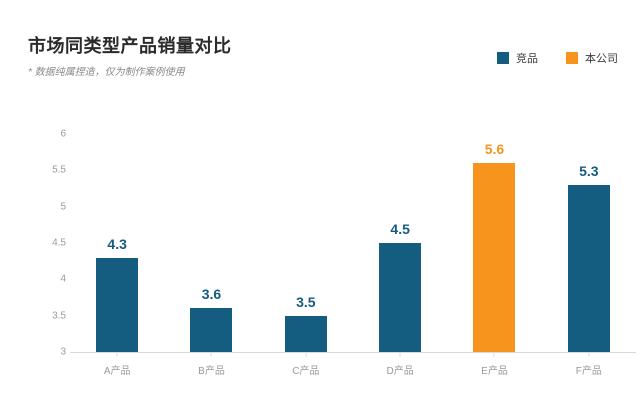 This screenshot has height=415, width=640. I want to click on y-axis-tick-label: 4, so click(63, 279).